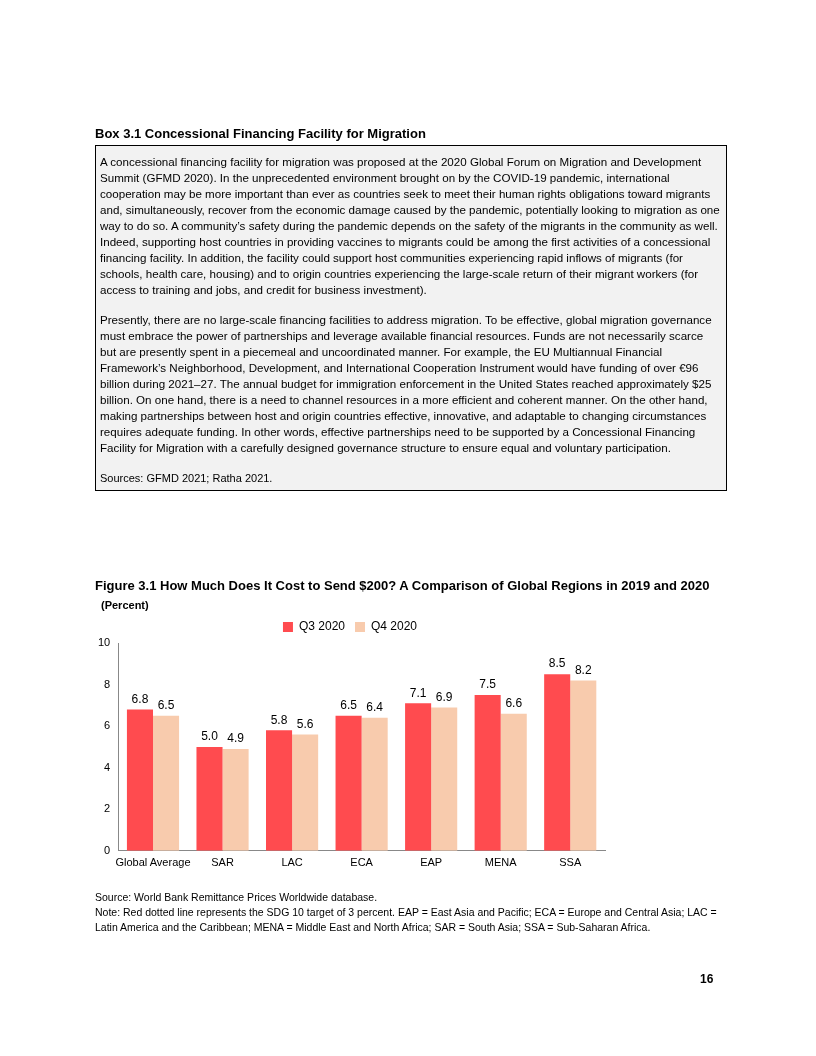 The width and height of the screenshot is (816, 1056). What do you see at coordinates (488, 684) in the screenshot?
I see `data-label: 7.5` at bounding box center [488, 684].